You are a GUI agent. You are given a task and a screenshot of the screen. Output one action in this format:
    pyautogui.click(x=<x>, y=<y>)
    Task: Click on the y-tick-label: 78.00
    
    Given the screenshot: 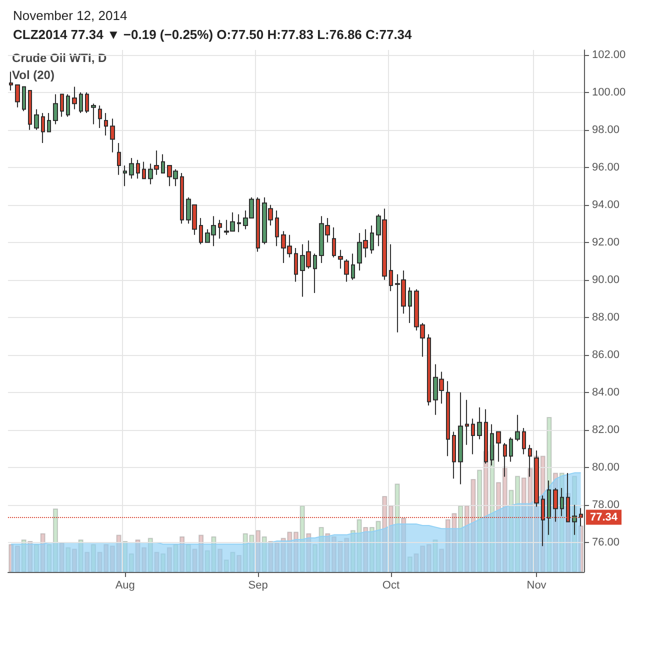 What is the action you would take?
    pyautogui.click(x=606, y=504)
    